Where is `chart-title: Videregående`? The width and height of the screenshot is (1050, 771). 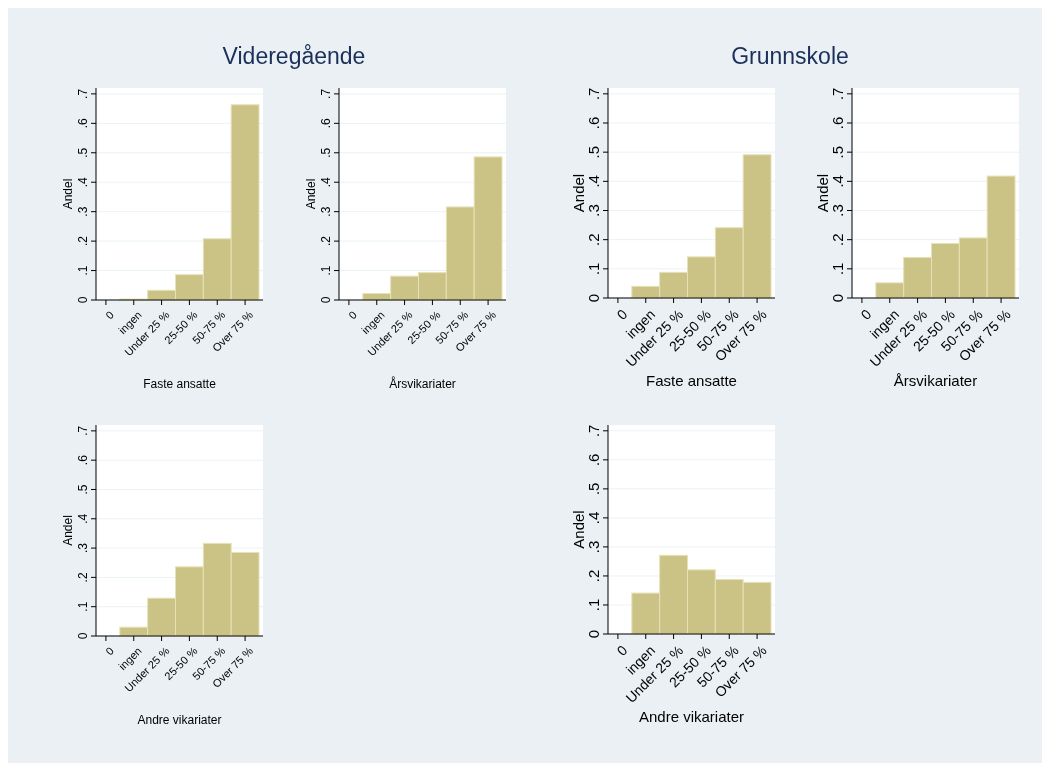
chart-title: Videregående is located at coordinates (294, 56).